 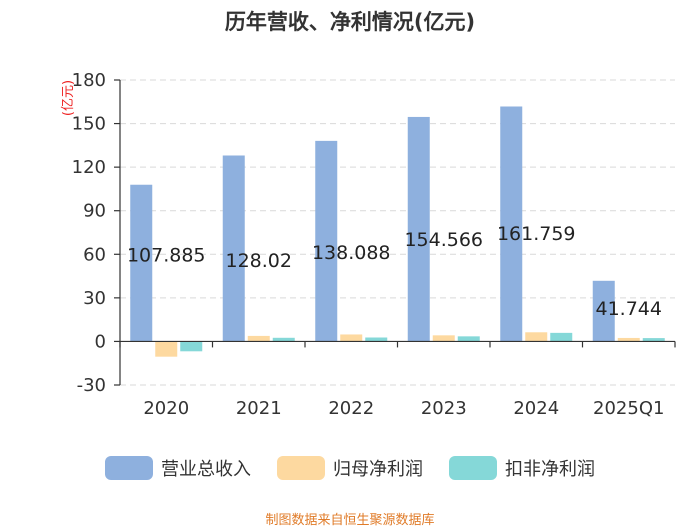 What do you see at coordinates (259, 261) in the screenshot?
I see `data-label: 128.02` at bounding box center [259, 261].